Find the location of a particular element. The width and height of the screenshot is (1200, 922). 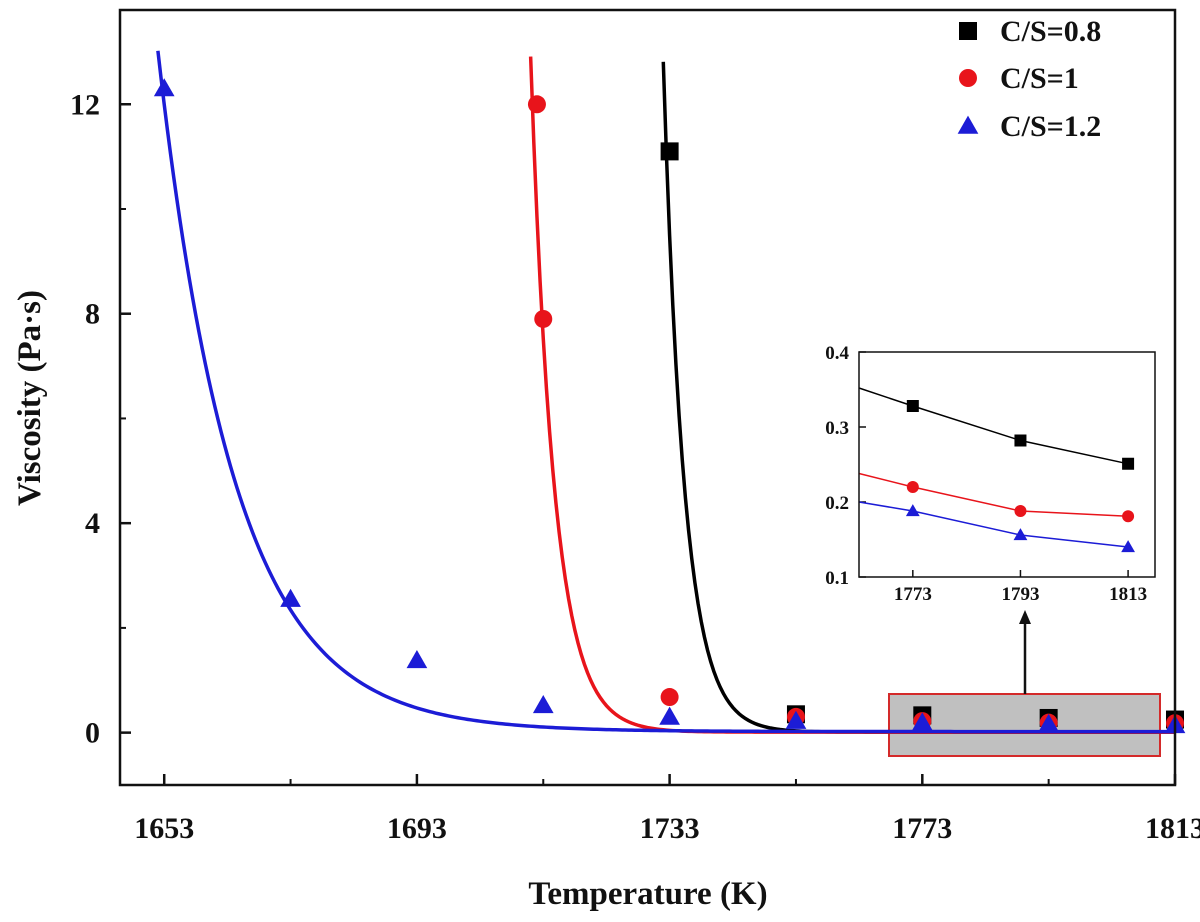

inset-y-tick-label: 0.2 is located at coordinates (837, 503).